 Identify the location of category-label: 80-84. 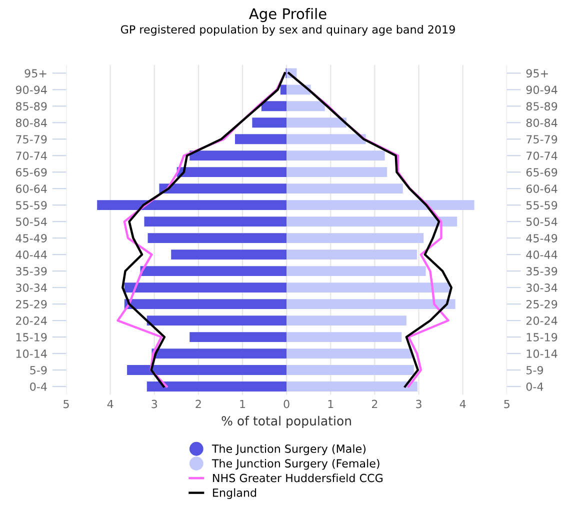
(31, 123).